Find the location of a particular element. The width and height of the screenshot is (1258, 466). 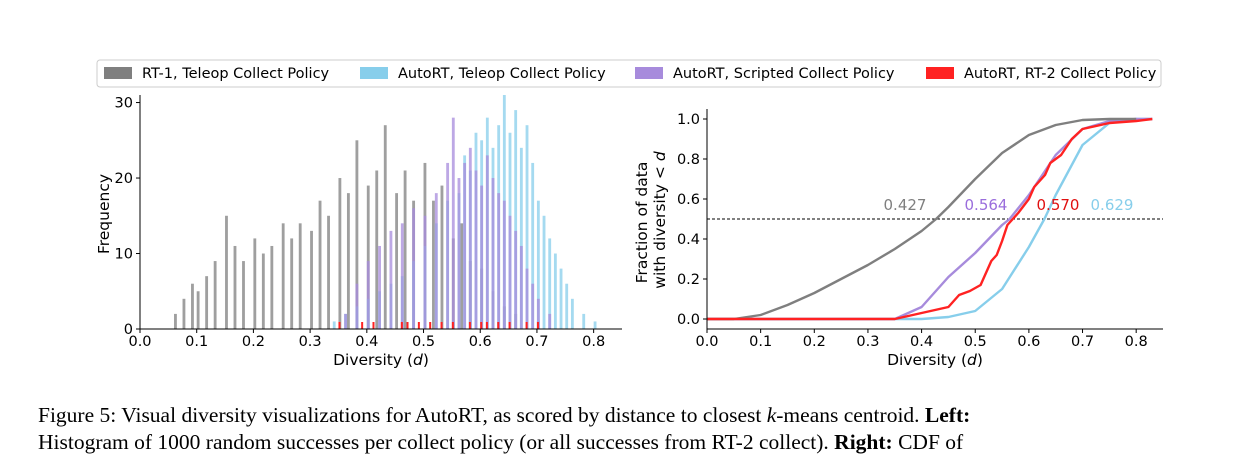

y-tick-label: 0.4 is located at coordinates (688, 240).